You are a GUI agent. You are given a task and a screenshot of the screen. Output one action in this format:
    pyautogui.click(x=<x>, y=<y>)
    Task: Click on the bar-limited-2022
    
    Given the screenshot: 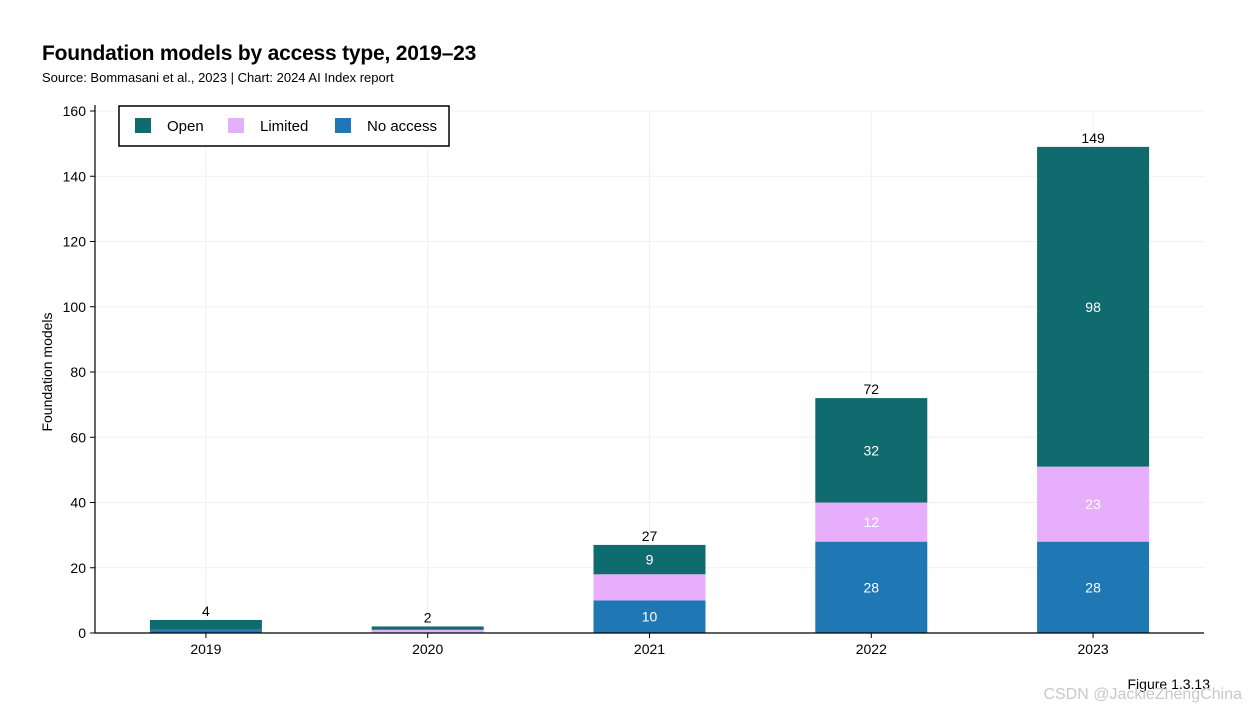 What is the action you would take?
    pyautogui.click(x=871, y=522)
    